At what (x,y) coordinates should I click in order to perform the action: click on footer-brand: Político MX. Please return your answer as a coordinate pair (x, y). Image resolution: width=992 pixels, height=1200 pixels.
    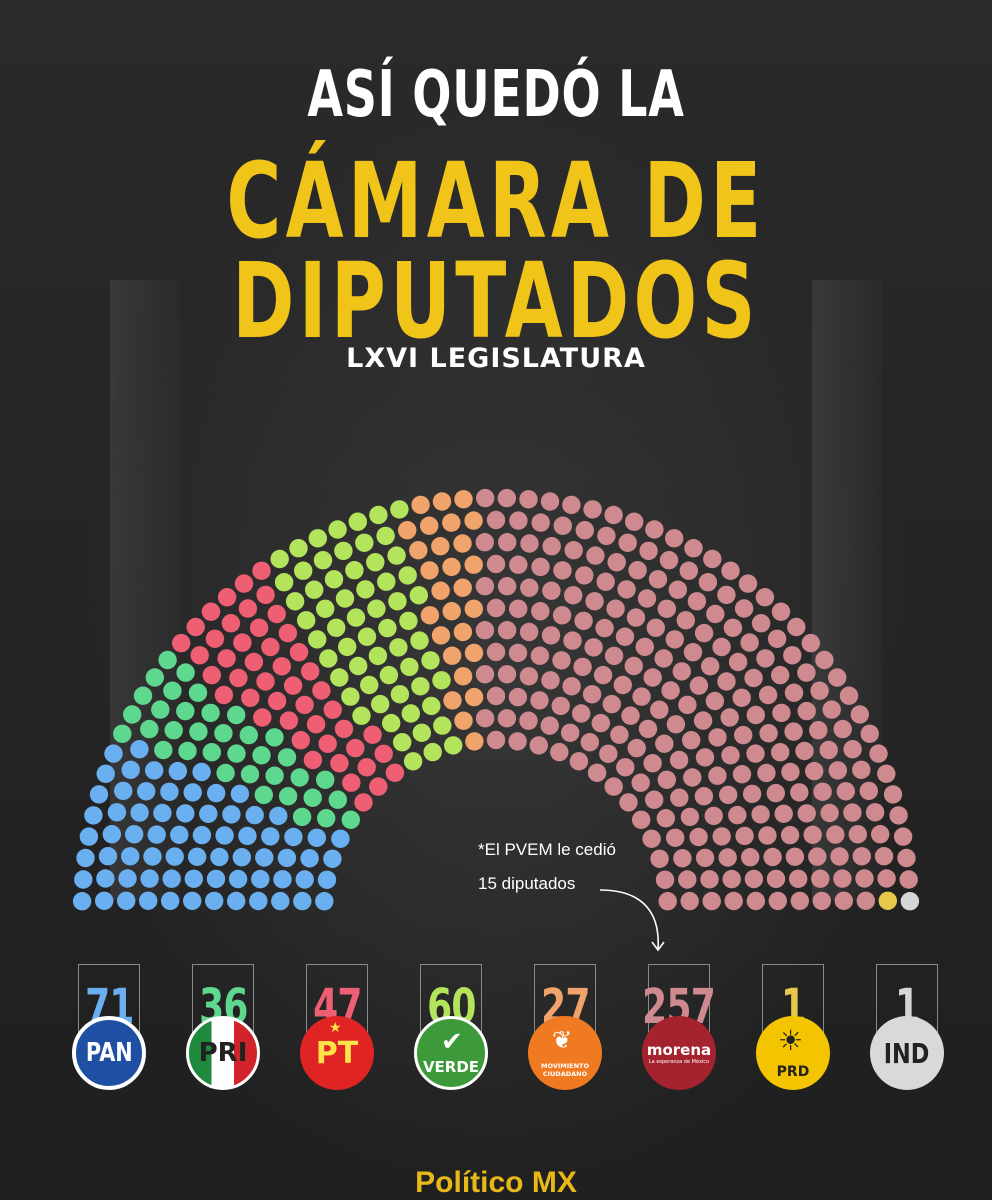
    Looking at the image, I should click on (496, 1182).